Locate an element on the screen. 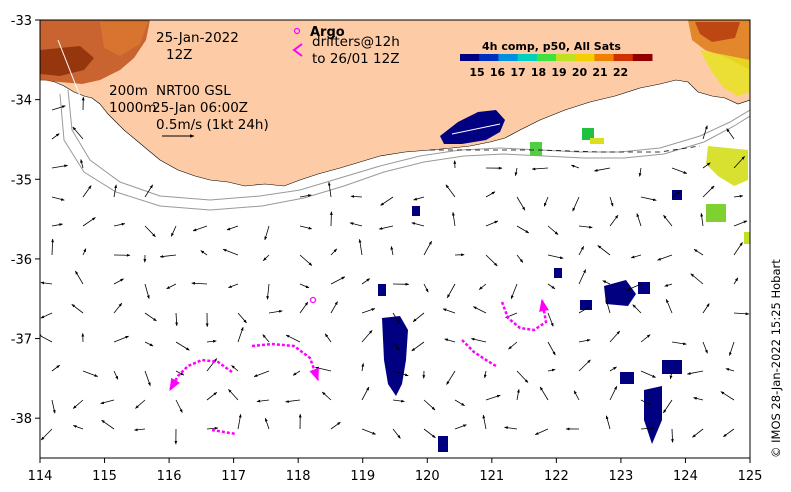 This screenshot has width=791, height=492. drifter-until-label: to 26/01 12Z is located at coordinates (355, 59).